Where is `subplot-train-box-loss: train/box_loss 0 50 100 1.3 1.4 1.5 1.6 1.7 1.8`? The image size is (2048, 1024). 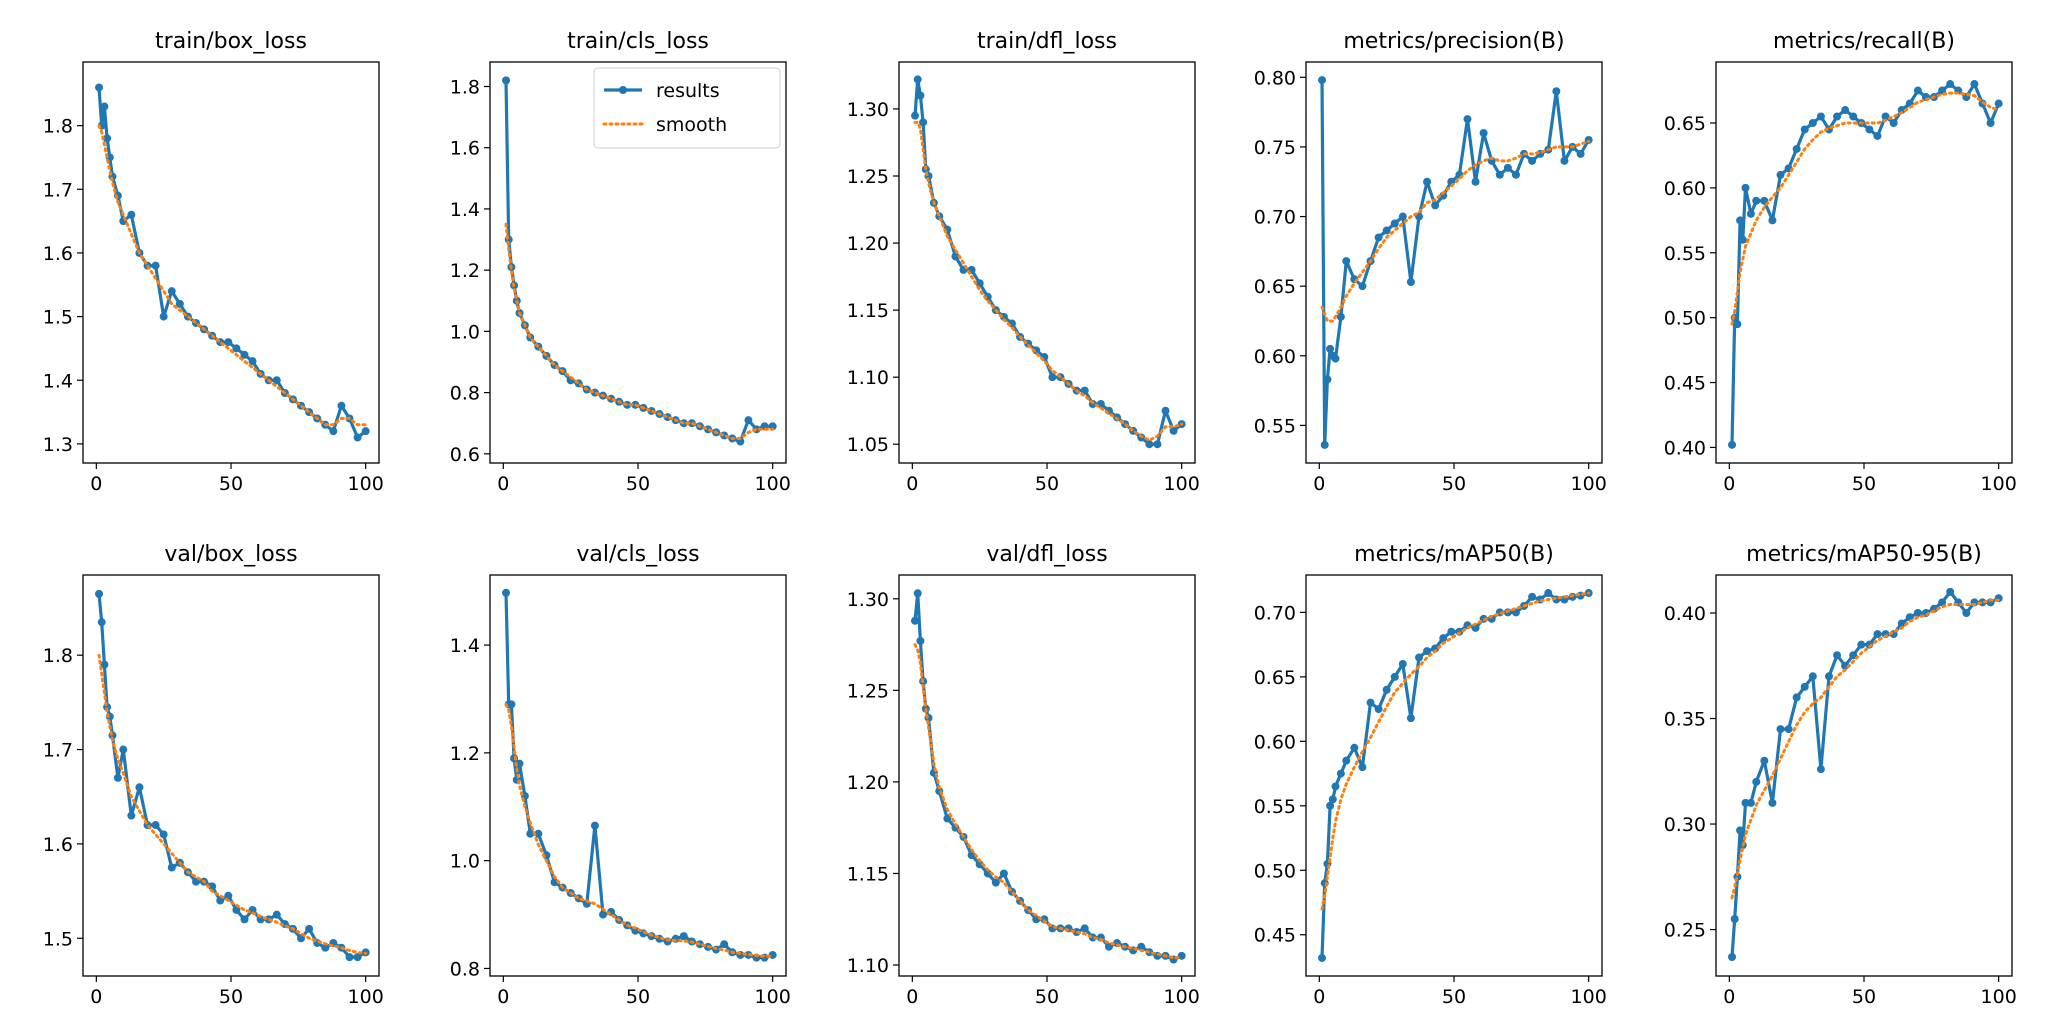 subplot-train-box-loss: train/box_loss 0 50 100 1.3 1.4 1.5 1.6 1.7 1.8 is located at coordinates (213, 262).